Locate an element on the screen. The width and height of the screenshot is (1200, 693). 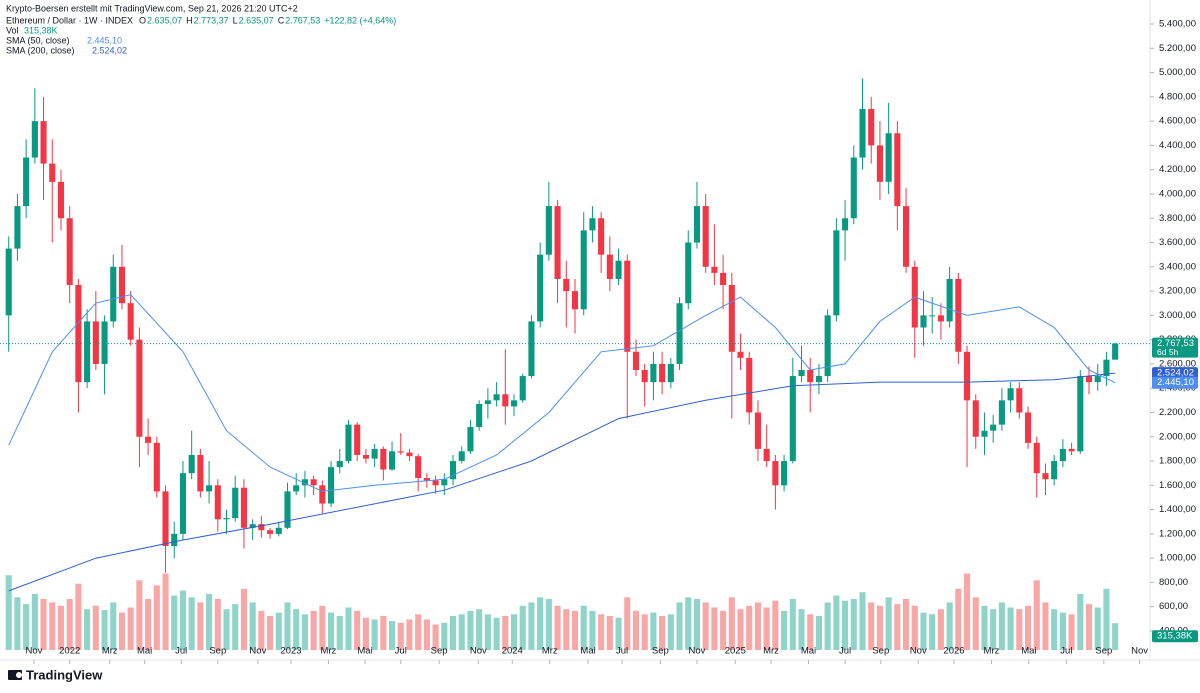
brand-logo is located at coordinates (15, 675).